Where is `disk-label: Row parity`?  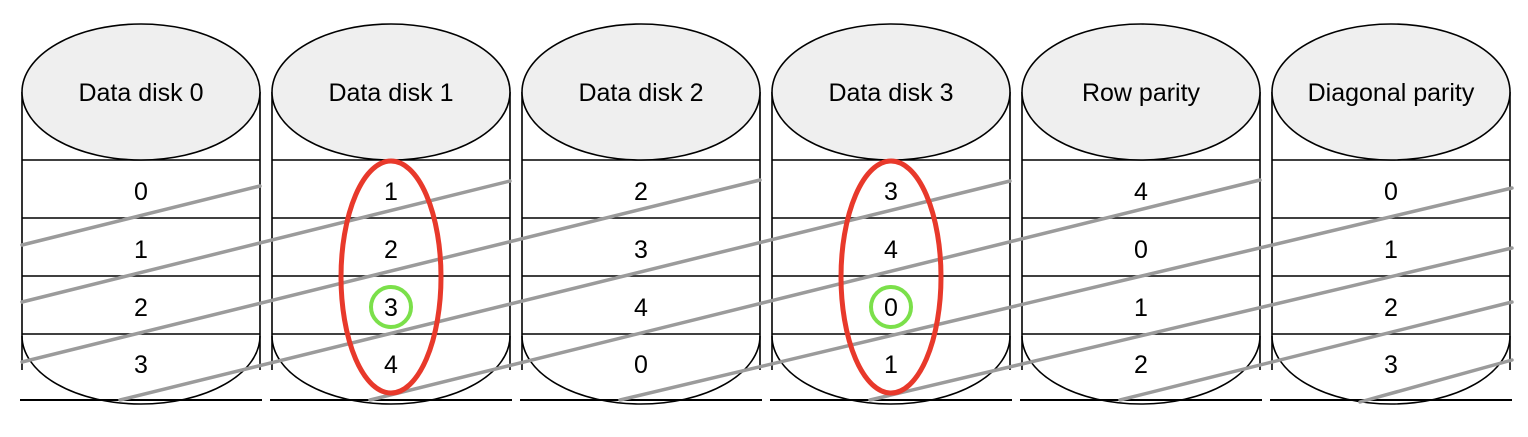 disk-label: Row parity is located at coordinates (1141, 93).